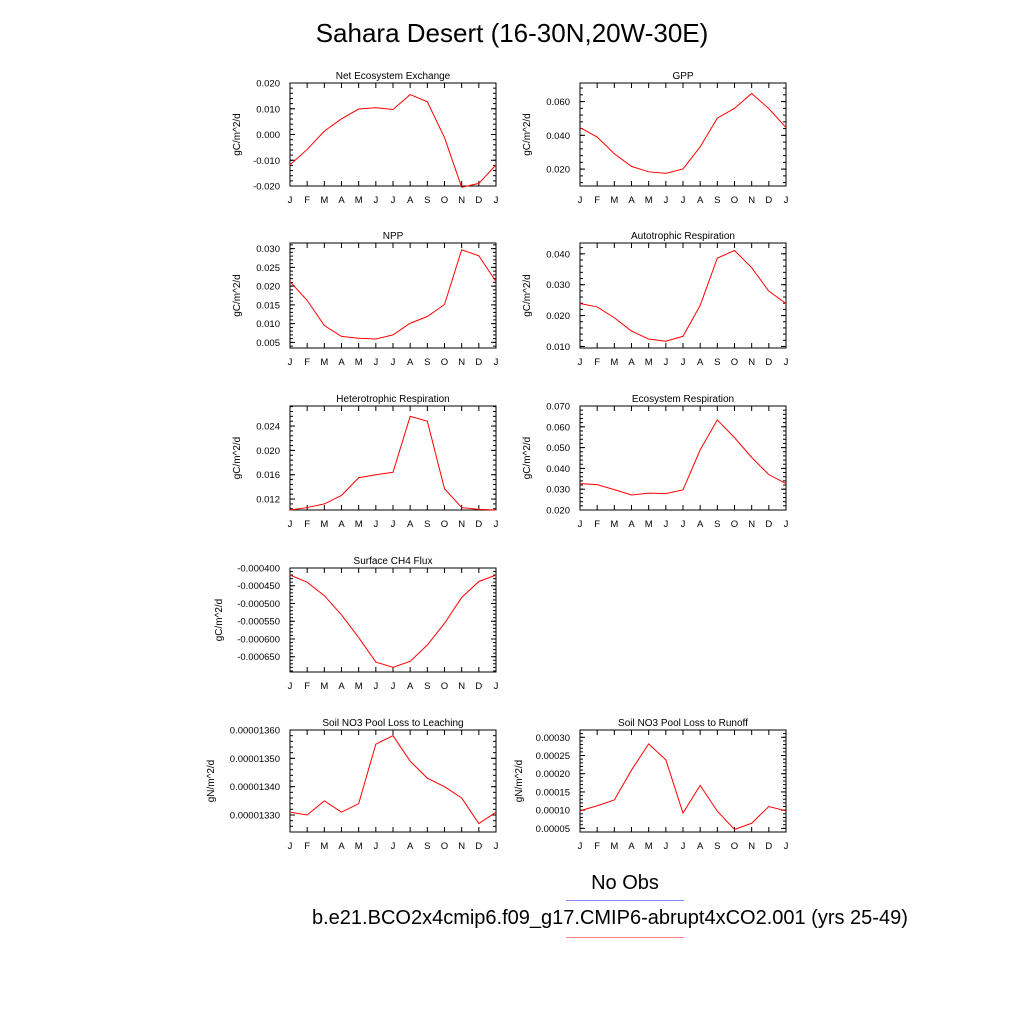  What do you see at coordinates (553, 811) in the screenshot?
I see `y-tick-label: 0.00010` at bounding box center [553, 811].